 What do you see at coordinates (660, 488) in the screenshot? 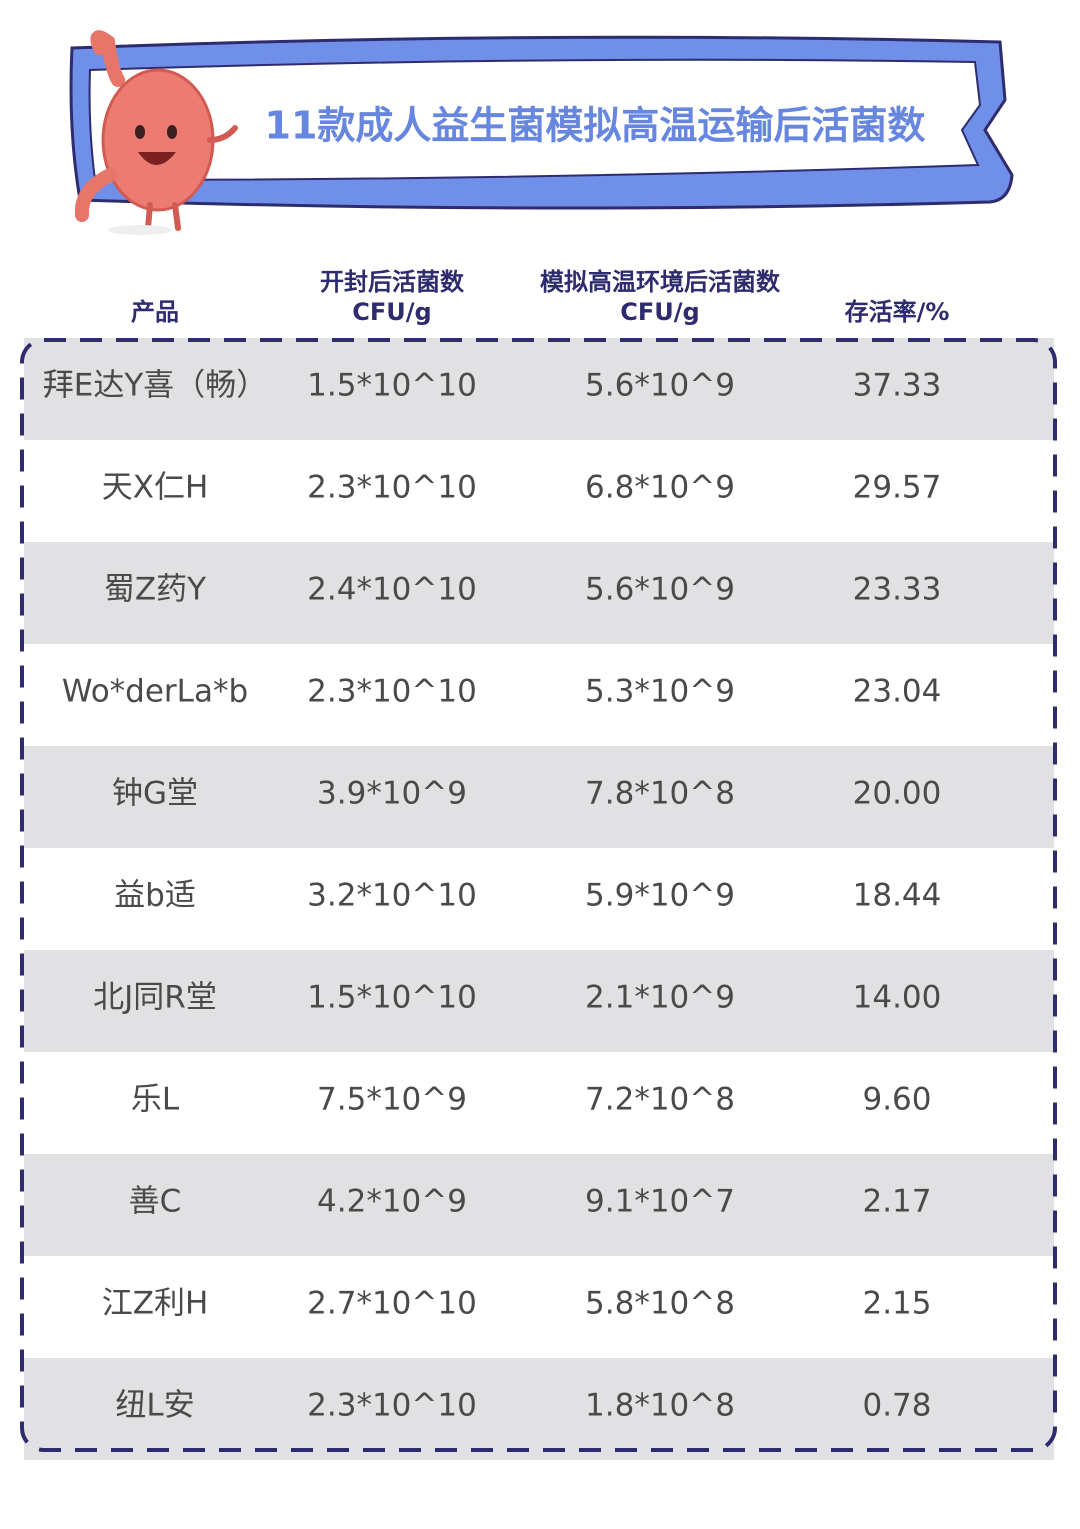
I see `table-cell: 6.8*10^9` at bounding box center [660, 488].